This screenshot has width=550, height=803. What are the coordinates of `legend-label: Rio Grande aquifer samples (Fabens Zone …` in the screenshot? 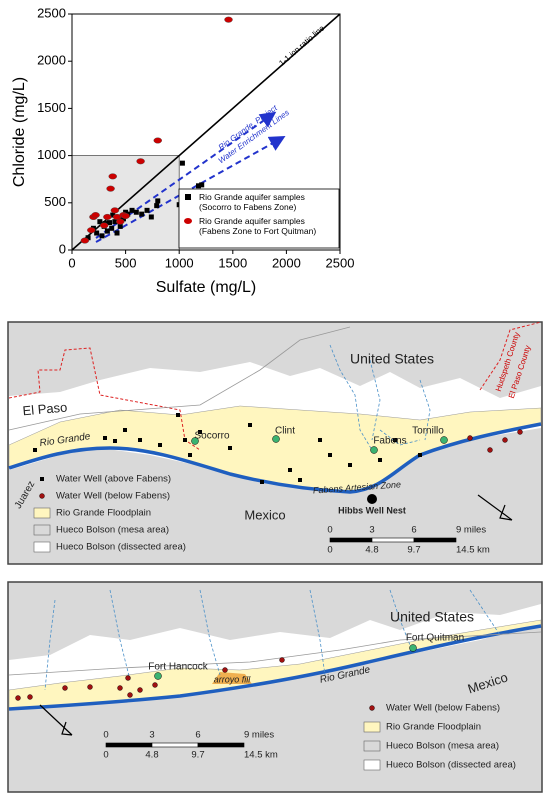 It's located at (258, 226).